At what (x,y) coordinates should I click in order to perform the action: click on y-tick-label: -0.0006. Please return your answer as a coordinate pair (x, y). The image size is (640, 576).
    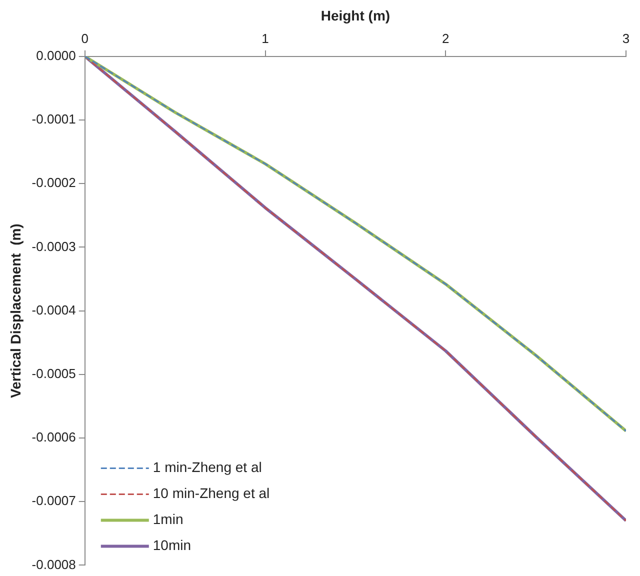
    Looking at the image, I should click on (54, 437).